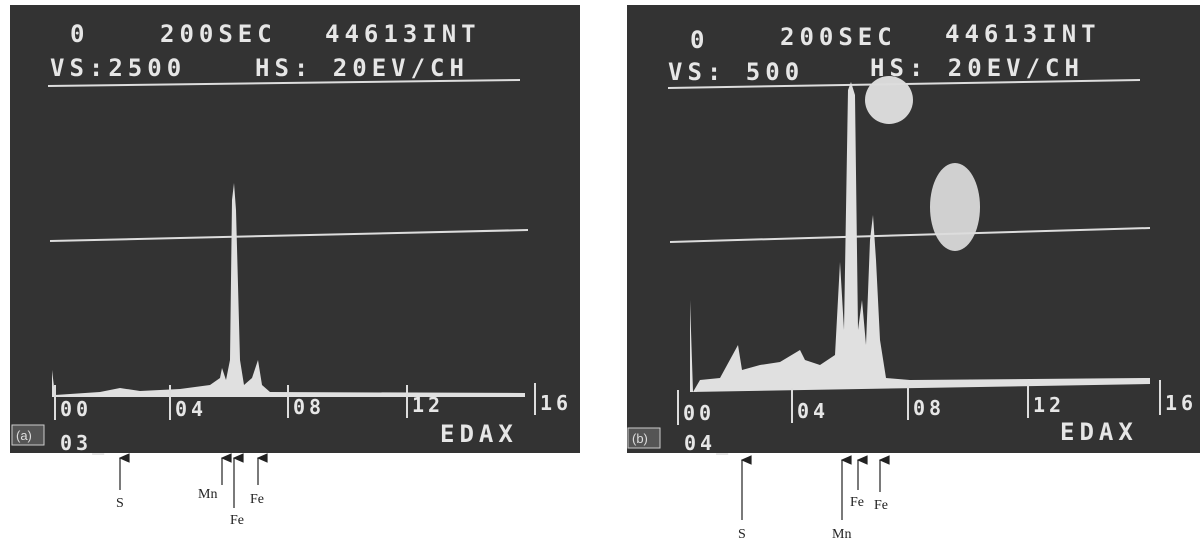 This screenshot has width=1200, height=545. I want to click on tag: (a), so click(24, 435).